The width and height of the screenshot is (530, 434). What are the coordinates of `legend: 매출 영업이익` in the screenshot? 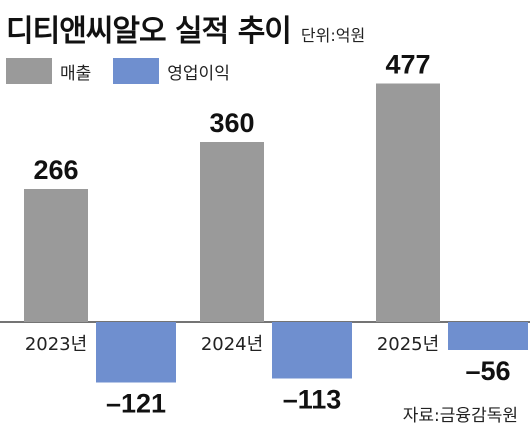 It's located at (129, 71).